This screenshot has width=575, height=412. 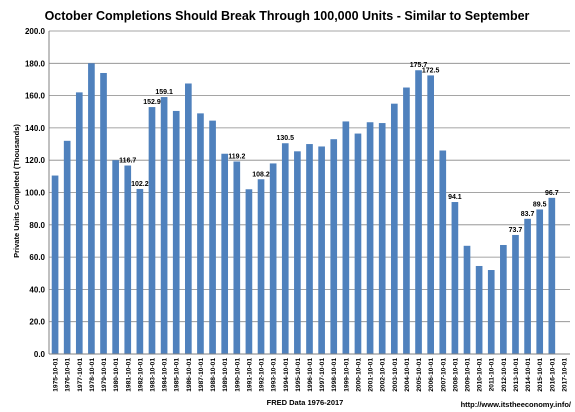 I want to click on data-label: 96.7, so click(x=552, y=193).